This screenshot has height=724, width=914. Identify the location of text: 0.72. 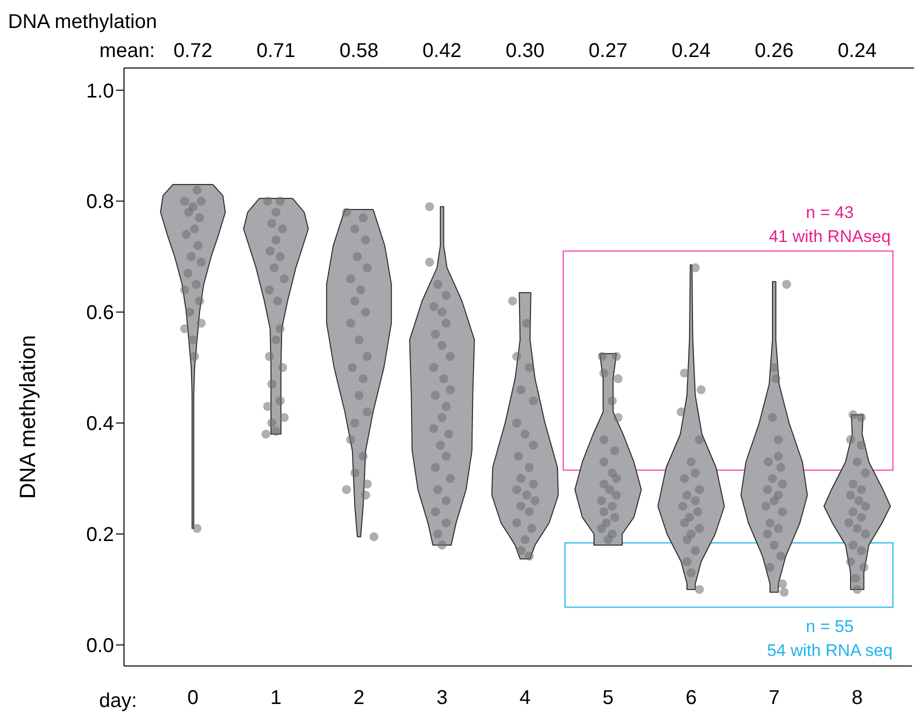
(192, 51).